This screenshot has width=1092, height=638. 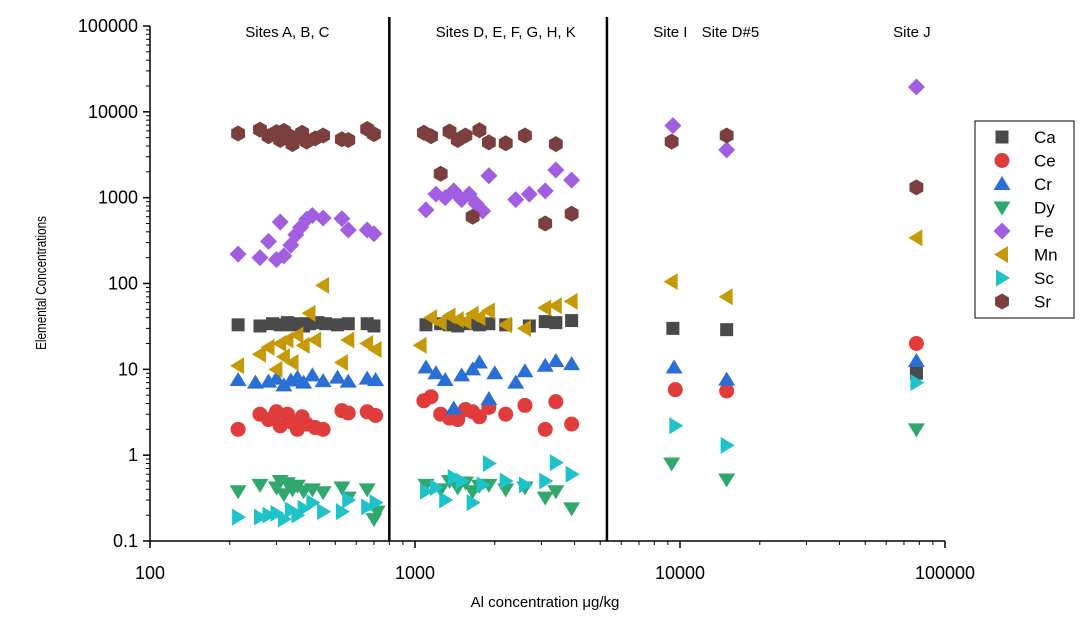 I want to click on region-label: Site I, so click(x=670, y=32).